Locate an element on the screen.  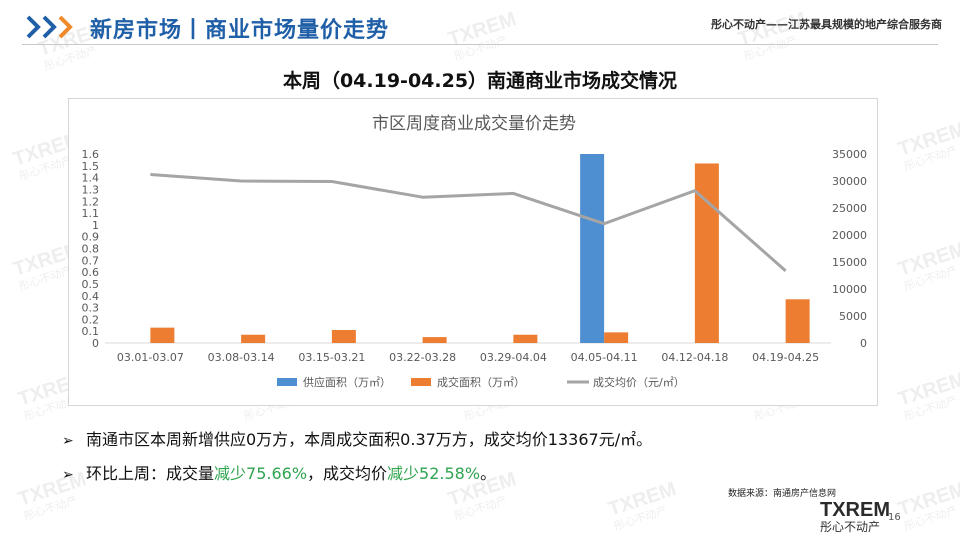
y-left-tick-label: 1.2 is located at coordinates (91, 201).